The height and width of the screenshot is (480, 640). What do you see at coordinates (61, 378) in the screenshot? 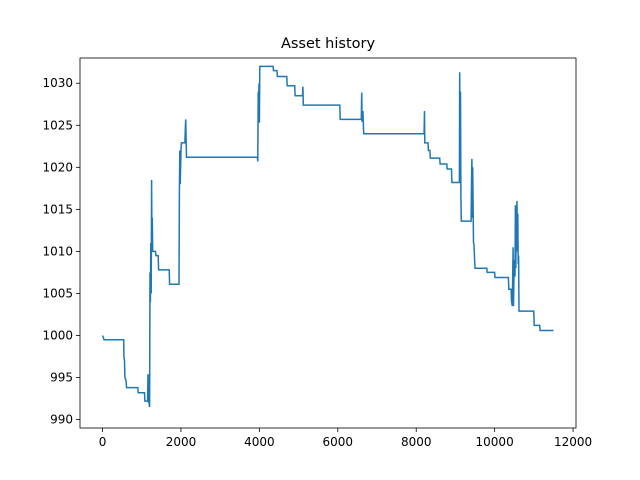
I see `y-tick-label: 995` at bounding box center [61, 378].